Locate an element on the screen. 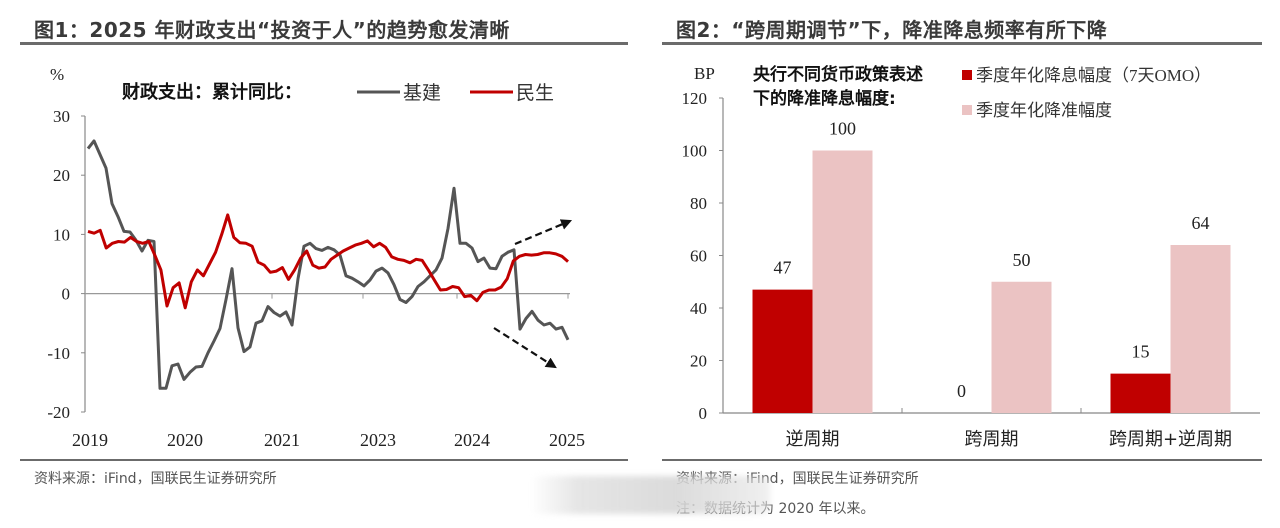 This screenshot has width=1280, height=528. x-tick-label: 2020 is located at coordinates (185, 440).